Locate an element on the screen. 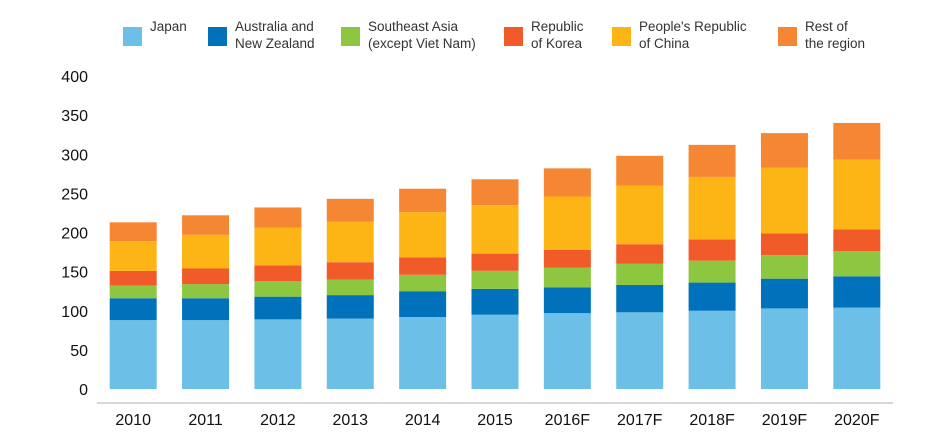 Image resolution: width=945 pixels, height=444 pixels. legend-label: Republic of Korea is located at coordinates (557, 35).